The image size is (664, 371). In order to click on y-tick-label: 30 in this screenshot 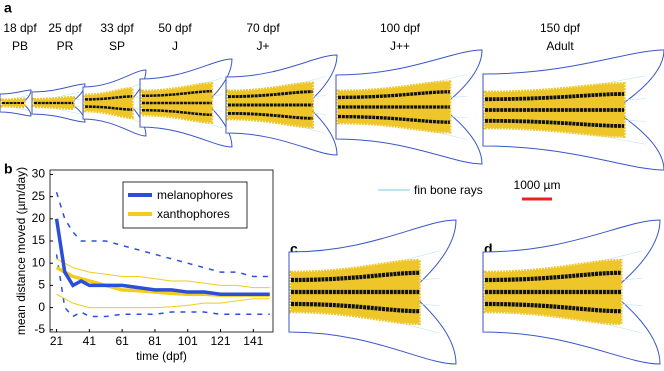, I will do `click(39, 174)`.